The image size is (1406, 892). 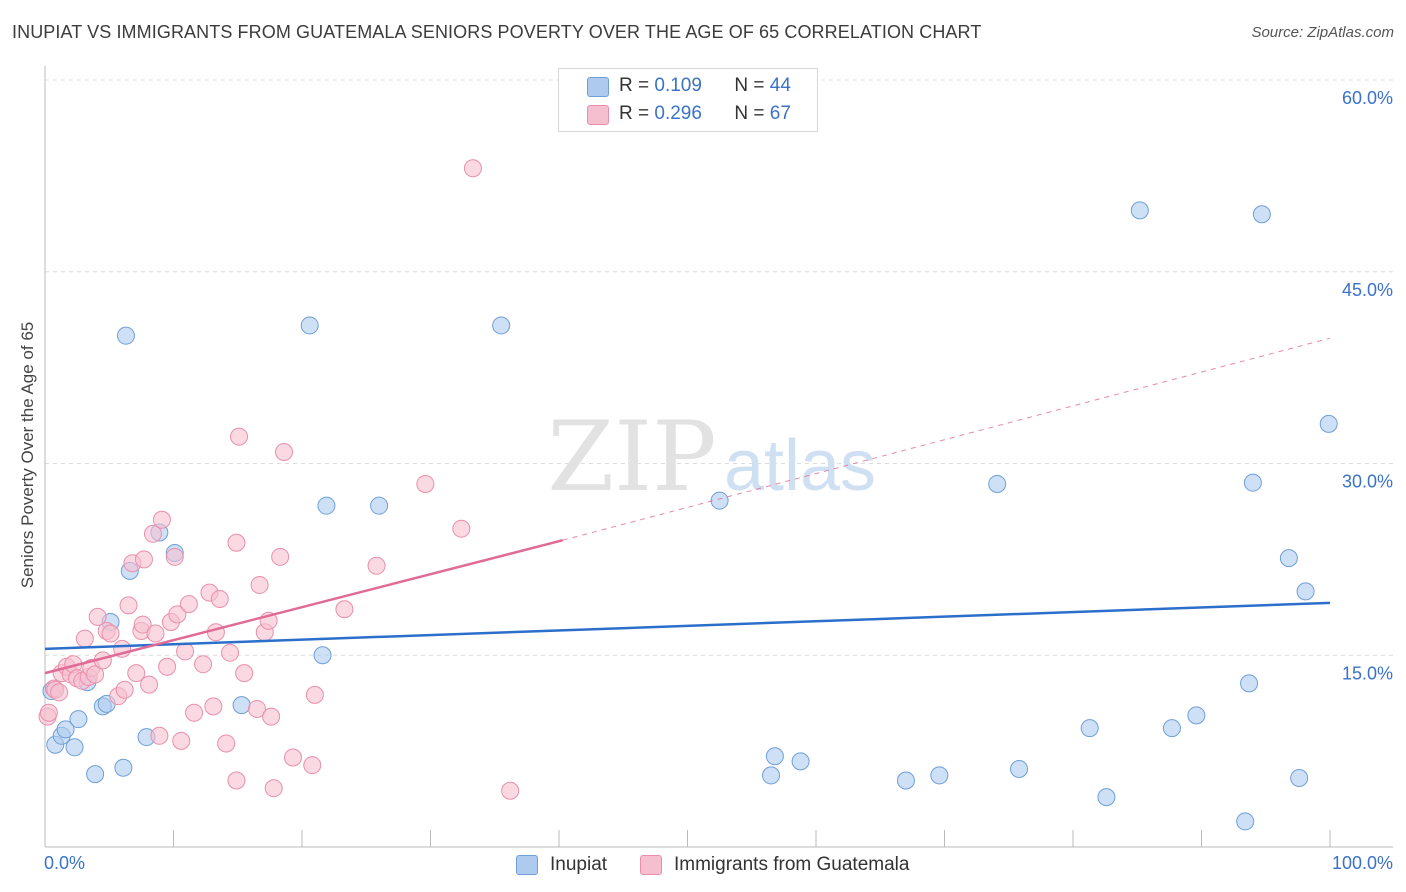 I want to click on watermark: ZIP atlas, so click(x=711, y=457).